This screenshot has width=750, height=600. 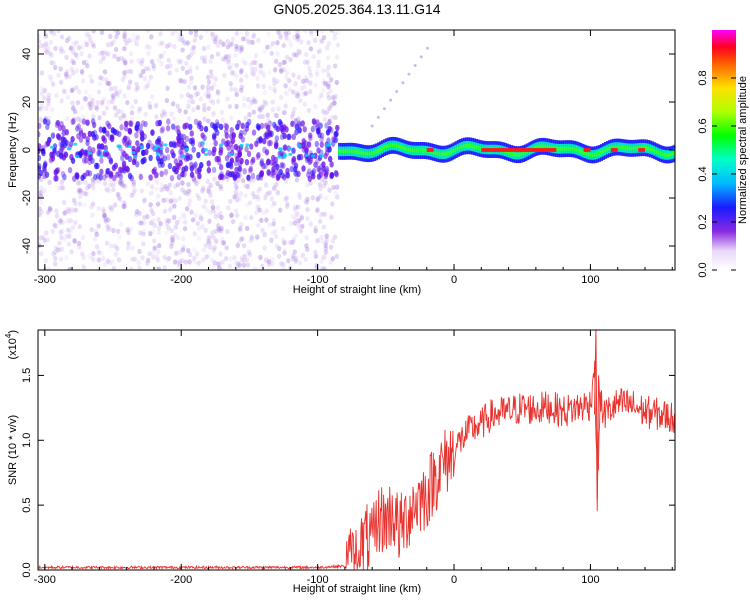 I want to click on snr-y-title: SNR (10 * v/v), so click(x=13, y=450).